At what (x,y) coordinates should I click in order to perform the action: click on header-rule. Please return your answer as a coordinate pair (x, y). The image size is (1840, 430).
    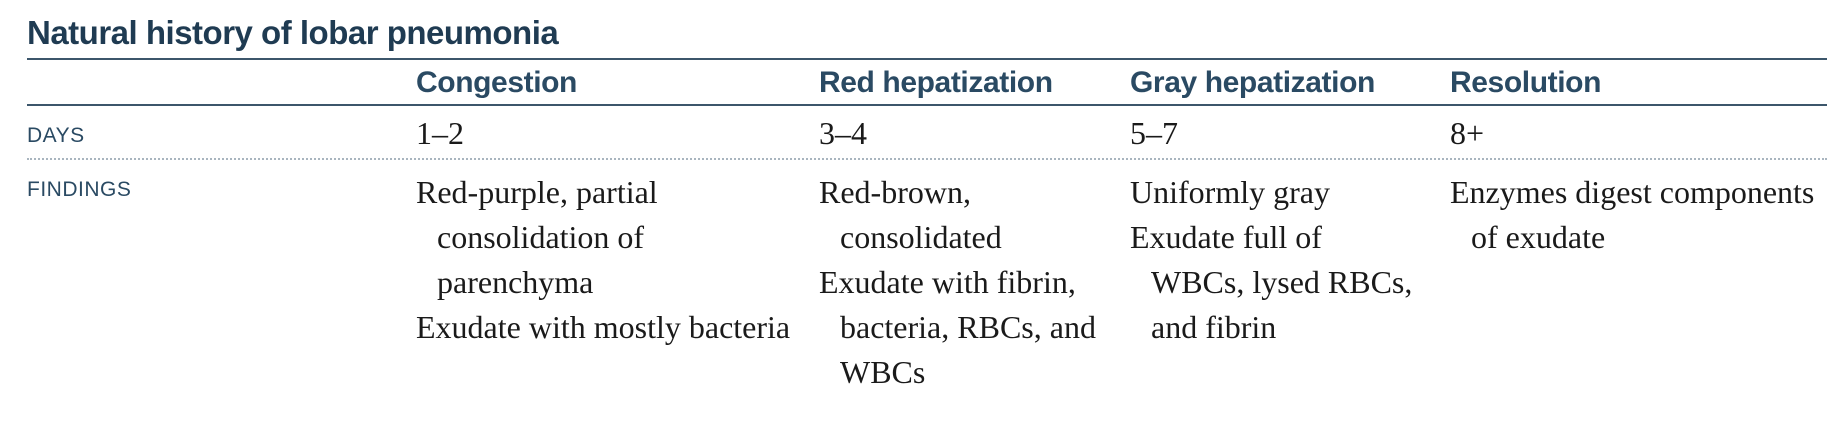
    Looking at the image, I should click on (927, 105).